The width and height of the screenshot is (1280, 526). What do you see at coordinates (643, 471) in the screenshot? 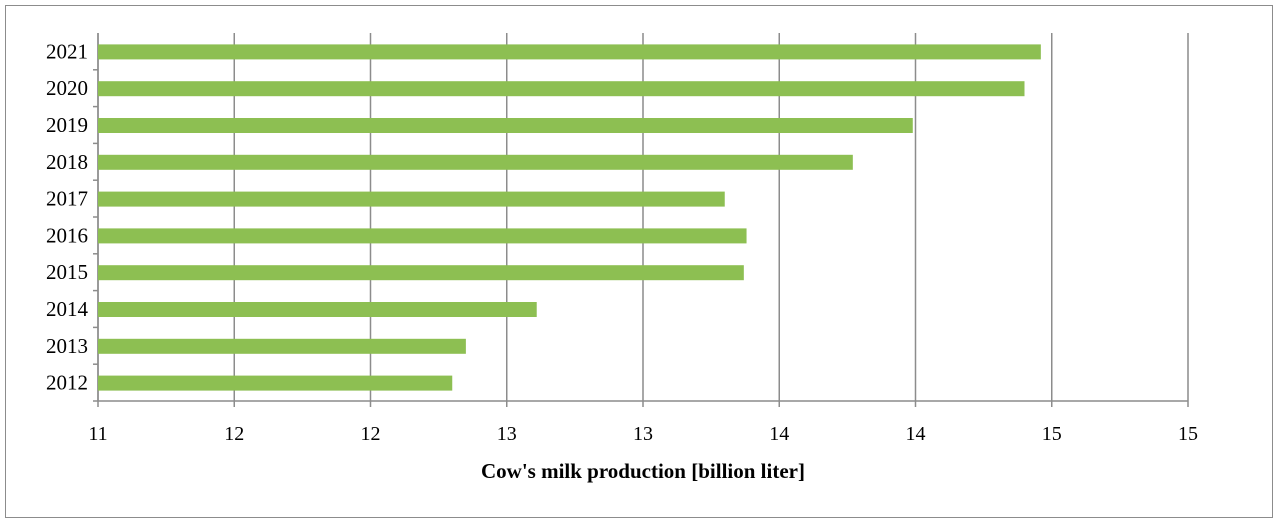
I see `x-axis-title: Cow's milk production [billion liter]` at bounding box center [643, 471].